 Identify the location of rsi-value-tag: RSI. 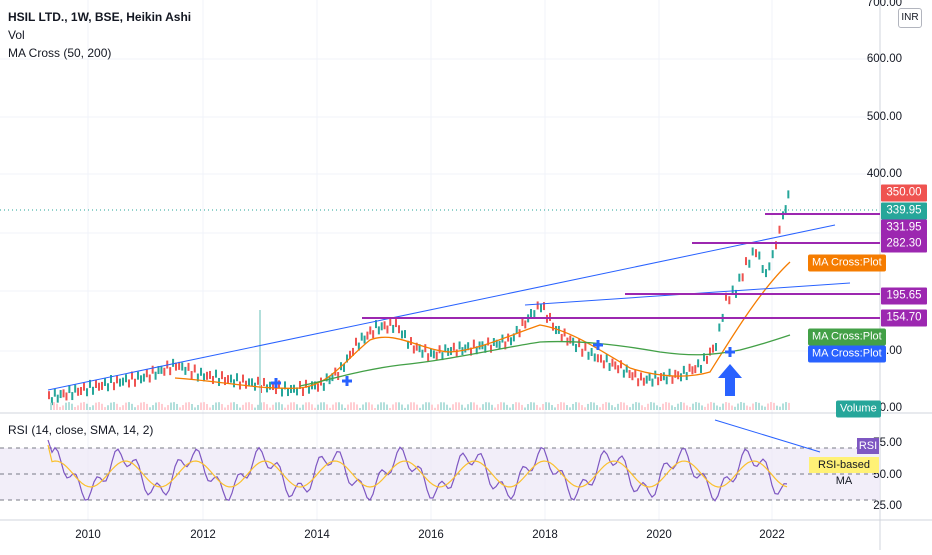
(868, 446).